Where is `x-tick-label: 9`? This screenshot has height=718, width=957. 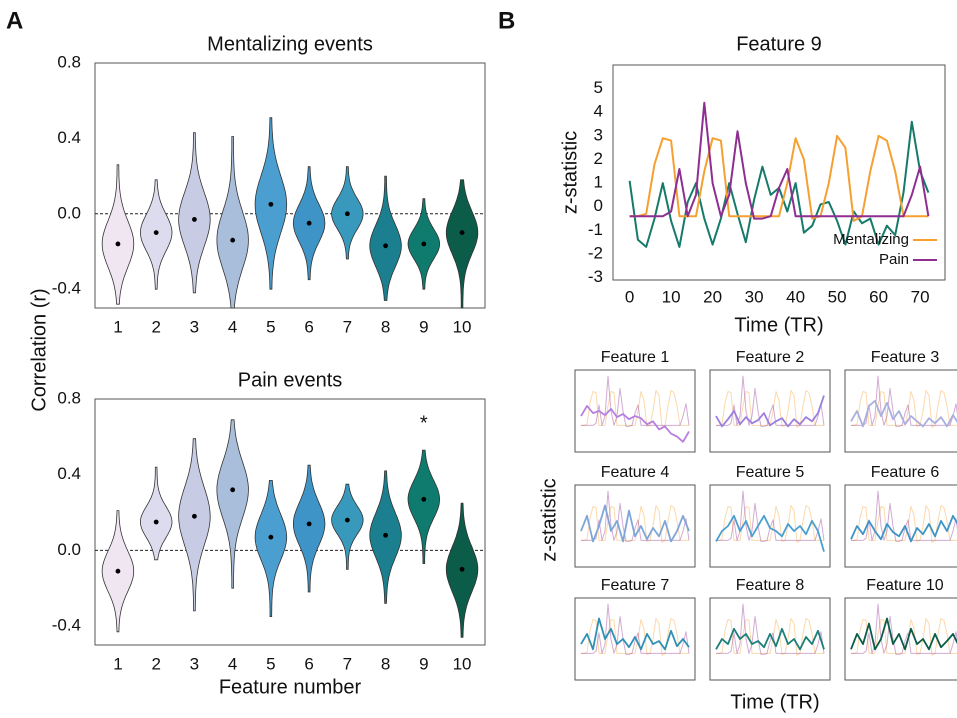 x-tick-label: 9 is located at coordinates (423, 663).